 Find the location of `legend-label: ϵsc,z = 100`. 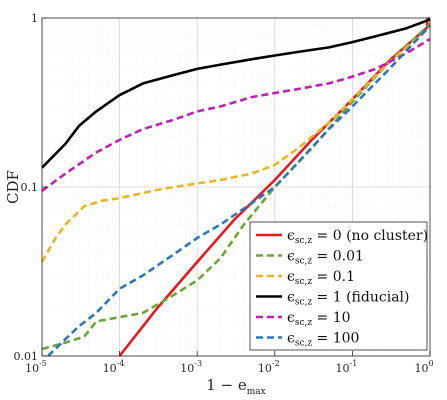

legend-label: ϵsc,z = 100 is located at coordinates (323, 340).